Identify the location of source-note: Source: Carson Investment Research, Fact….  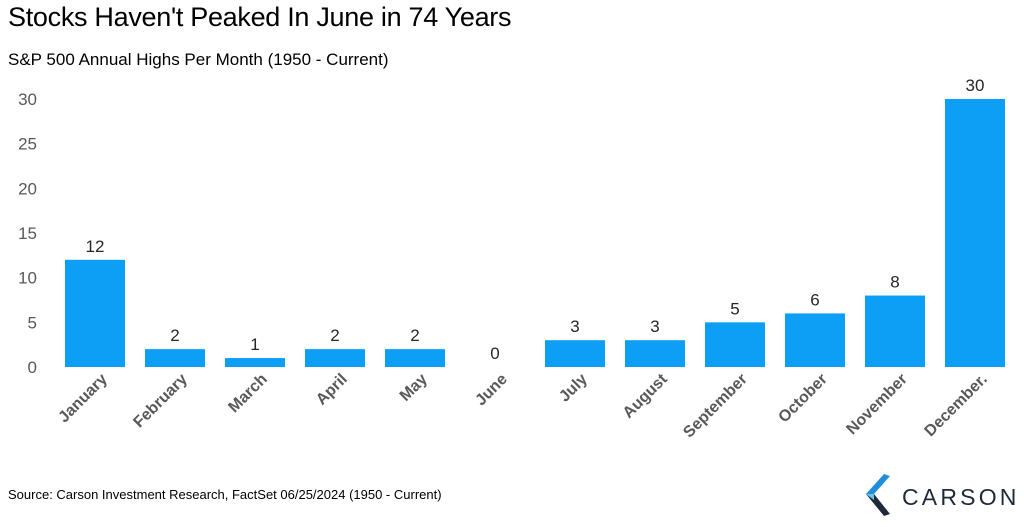
(225, 494).